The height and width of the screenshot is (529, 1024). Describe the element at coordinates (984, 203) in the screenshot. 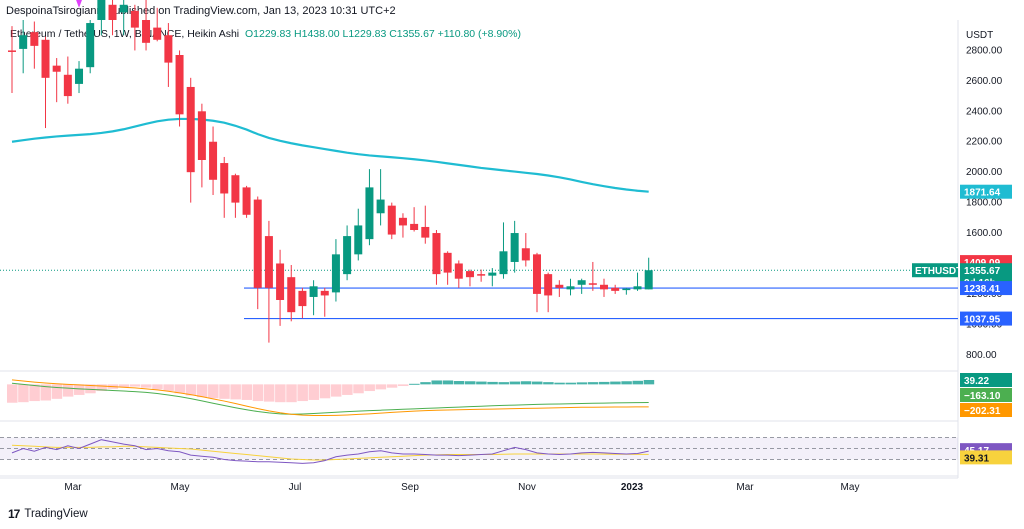

I see `price-tick-label: 1800.00` at that location.